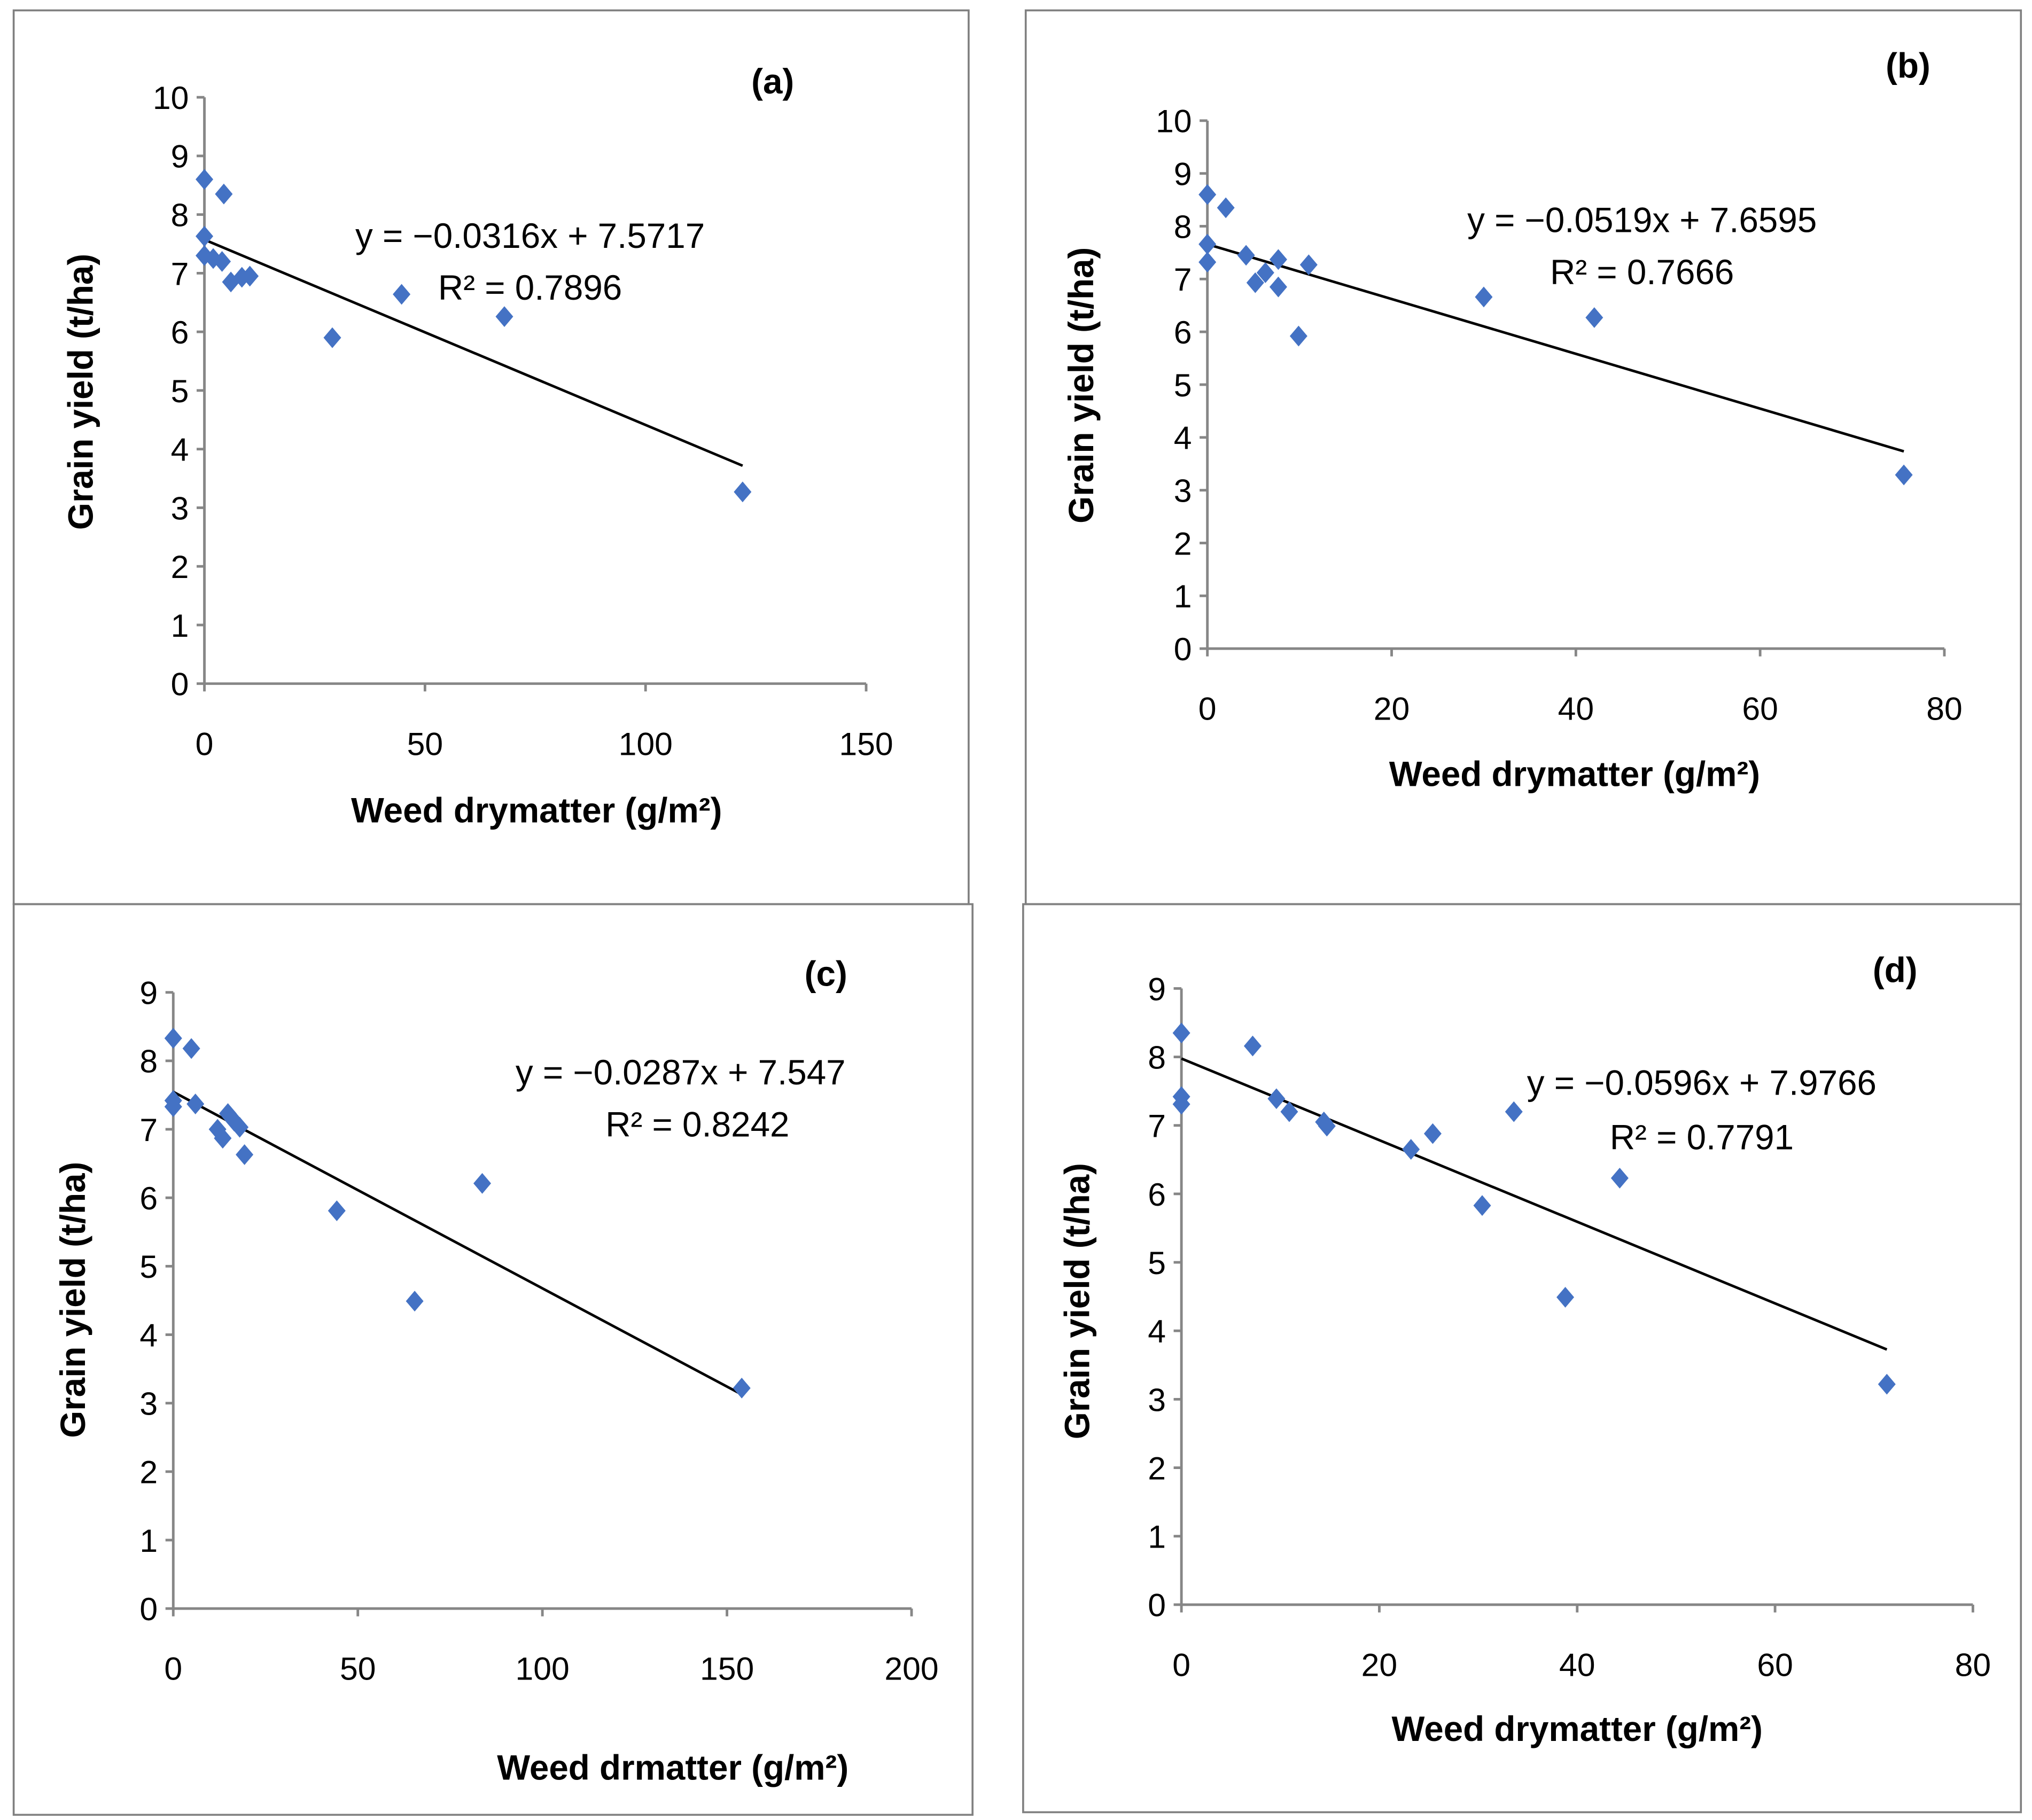 Image resolution: width=2032 pixels, height=1820 pixels. What do you see at coordinates (530, 235) in the screenshot?
I see `trend-equation: y = −0.0316x + 7.5717` at bounding box center [530, 235].